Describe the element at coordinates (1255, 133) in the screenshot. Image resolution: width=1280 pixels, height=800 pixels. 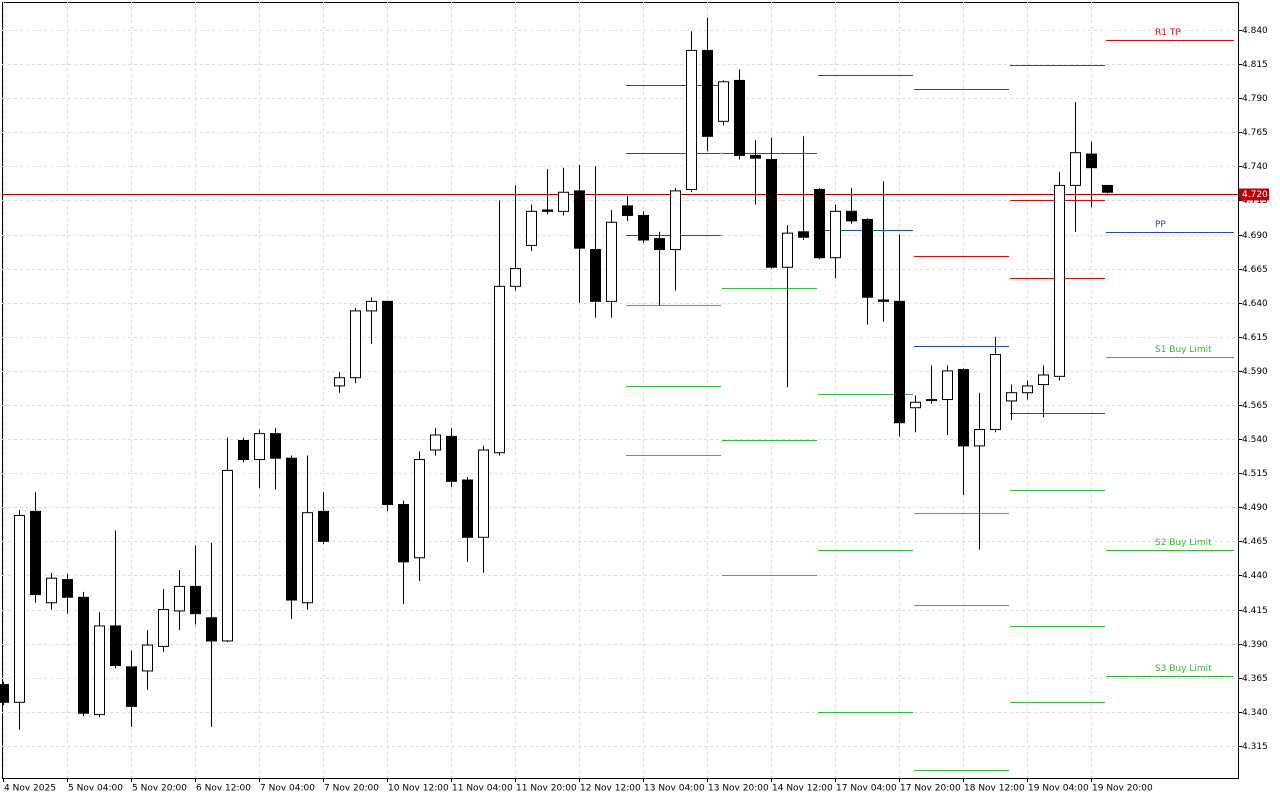
I see `y-tick-label: 4.765` at that location.